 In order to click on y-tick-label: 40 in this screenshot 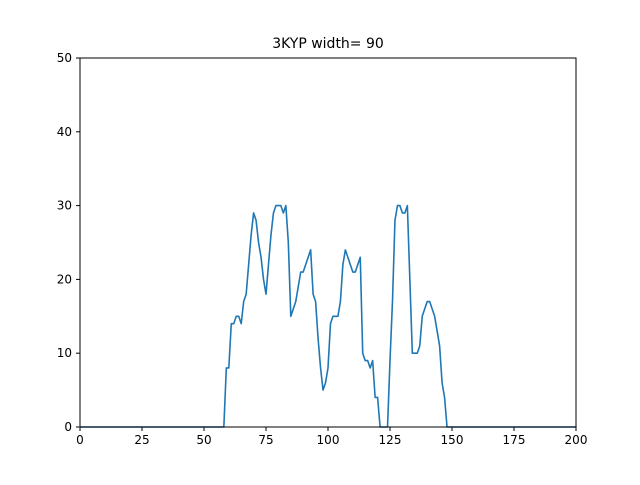, I will do `click(64, 132)`.